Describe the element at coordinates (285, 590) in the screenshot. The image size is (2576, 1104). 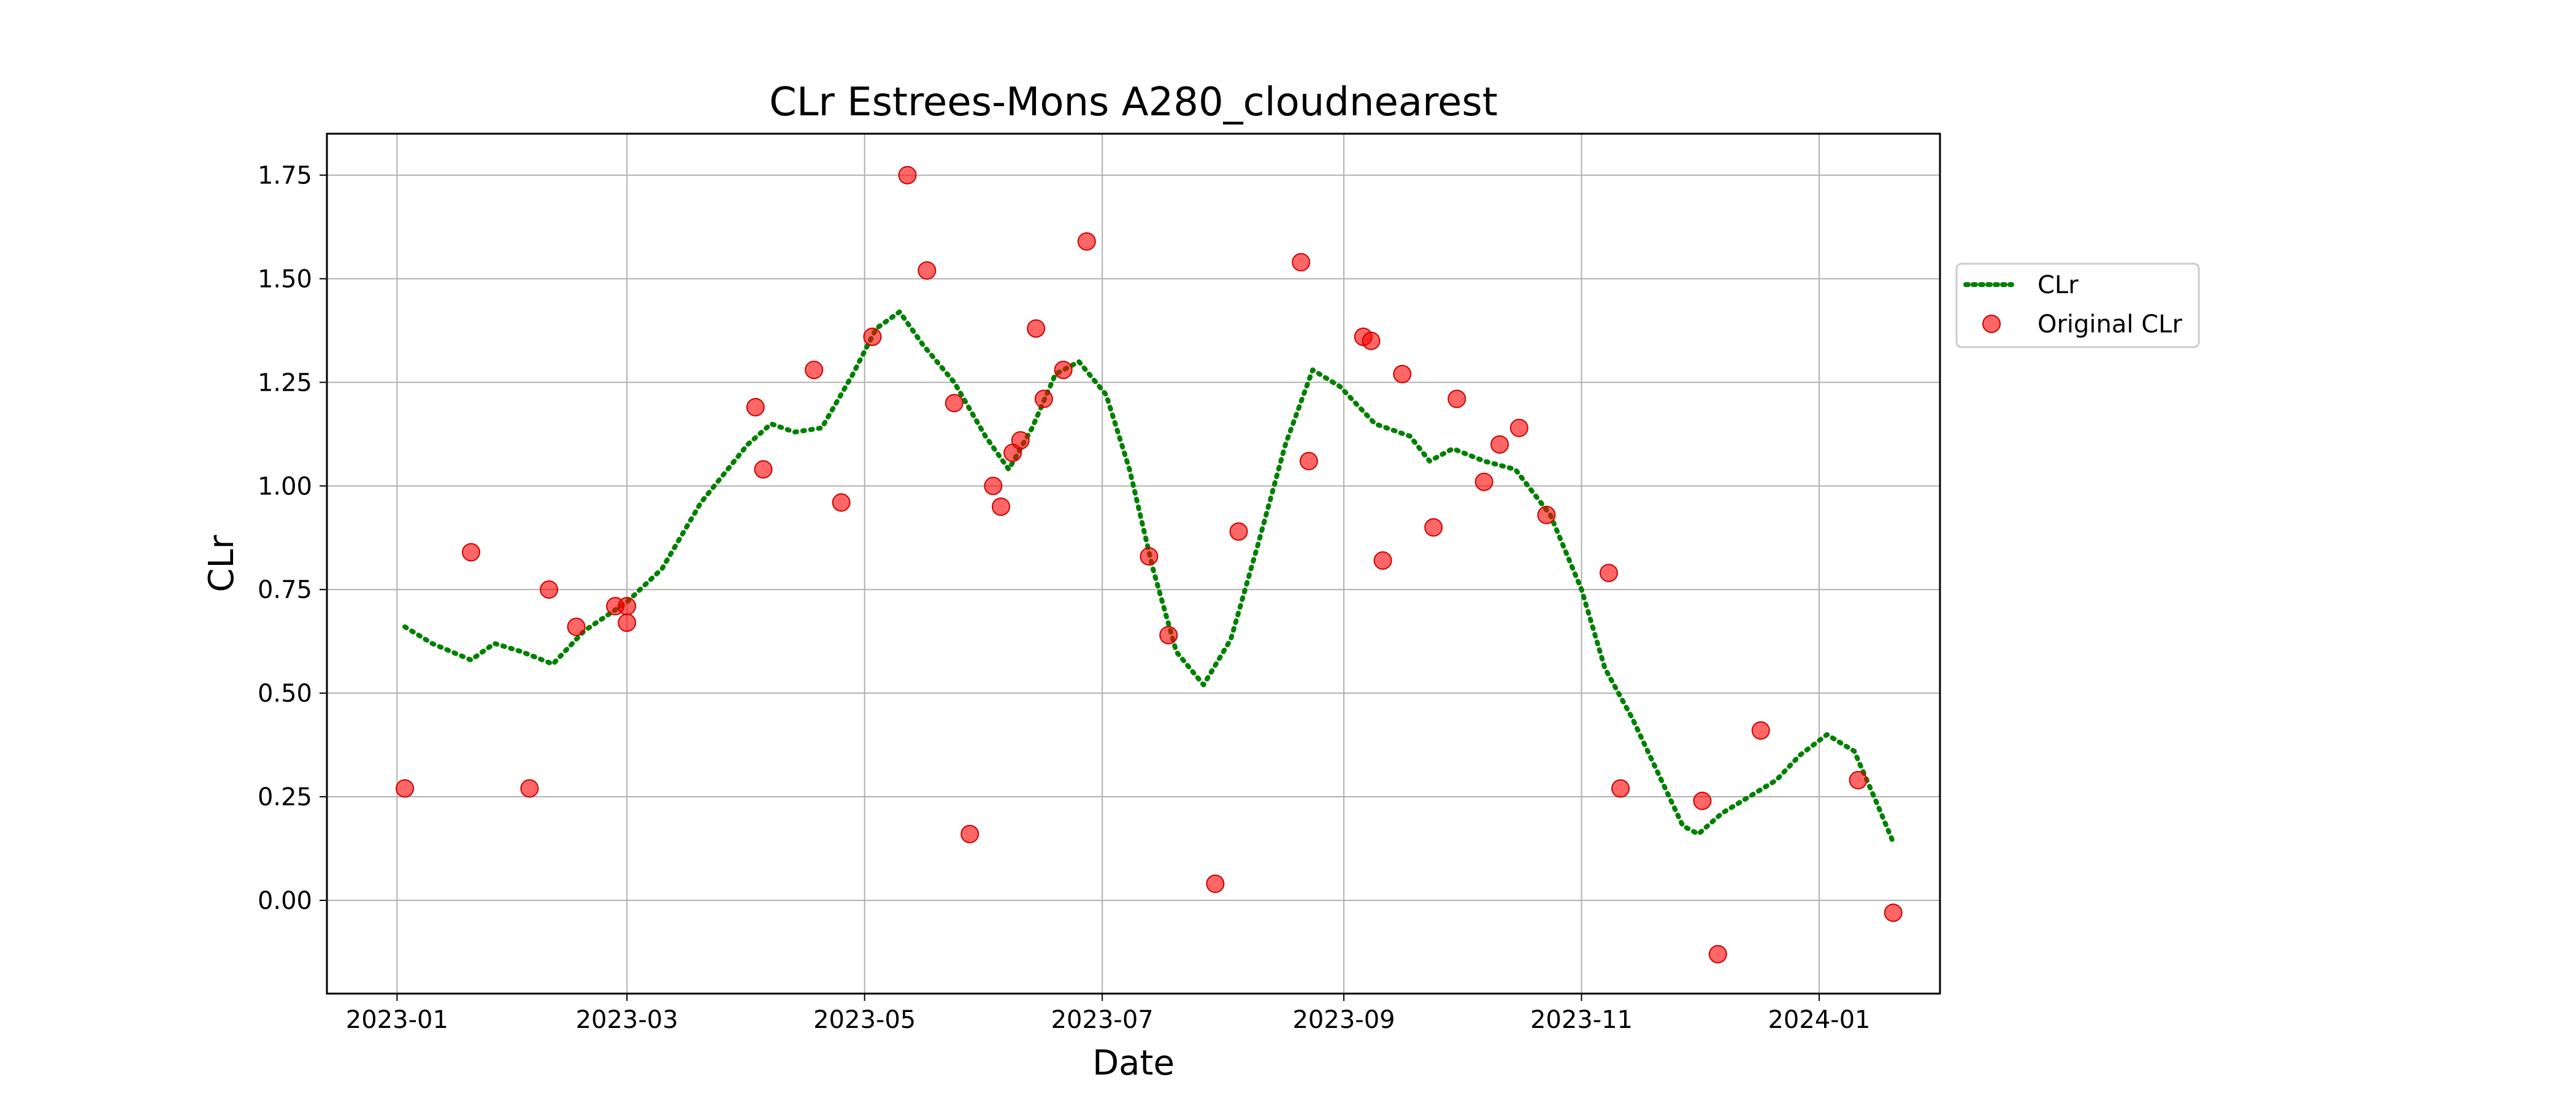
I see `y-tick-label: 0.75` at that location.